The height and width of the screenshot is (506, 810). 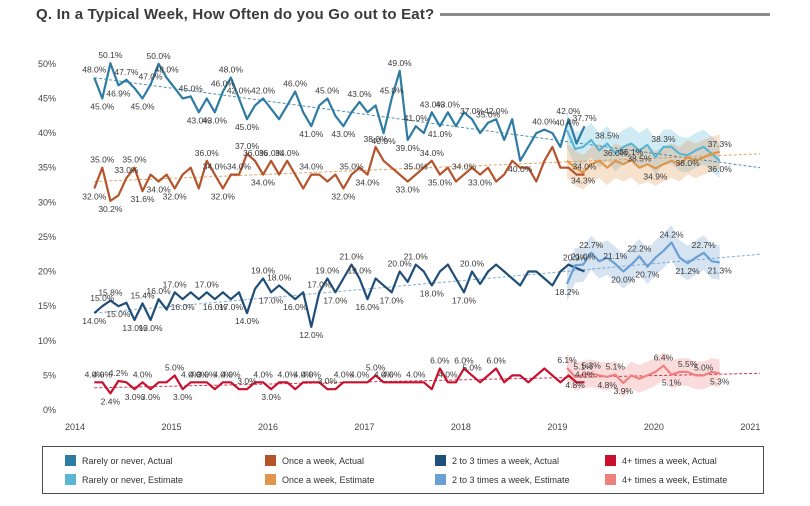 I want to click on y-tick-label: 35%, so click(x=47, y=168).